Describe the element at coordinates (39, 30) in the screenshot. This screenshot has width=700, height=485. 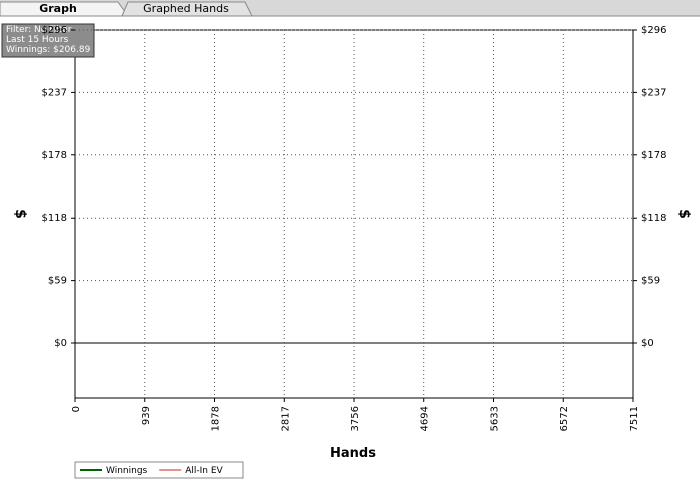
I see `info-text: Filter: No Filter` at that location.